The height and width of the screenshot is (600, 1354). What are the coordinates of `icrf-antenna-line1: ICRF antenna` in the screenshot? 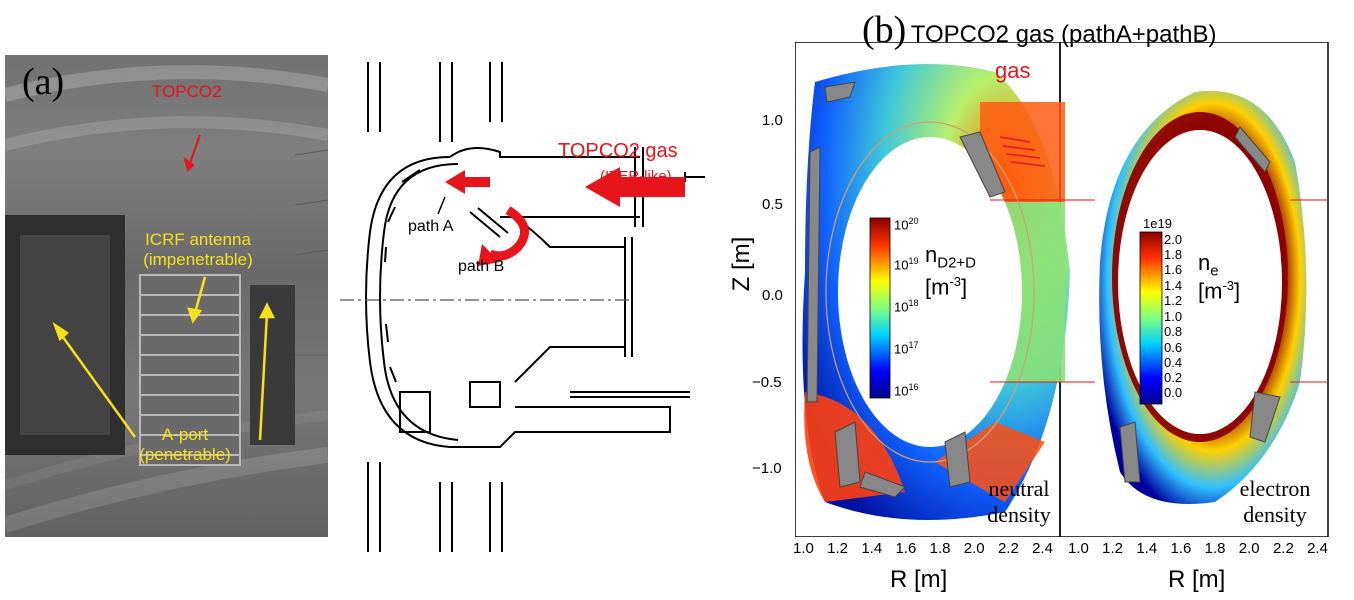 It's located at (198, 239).